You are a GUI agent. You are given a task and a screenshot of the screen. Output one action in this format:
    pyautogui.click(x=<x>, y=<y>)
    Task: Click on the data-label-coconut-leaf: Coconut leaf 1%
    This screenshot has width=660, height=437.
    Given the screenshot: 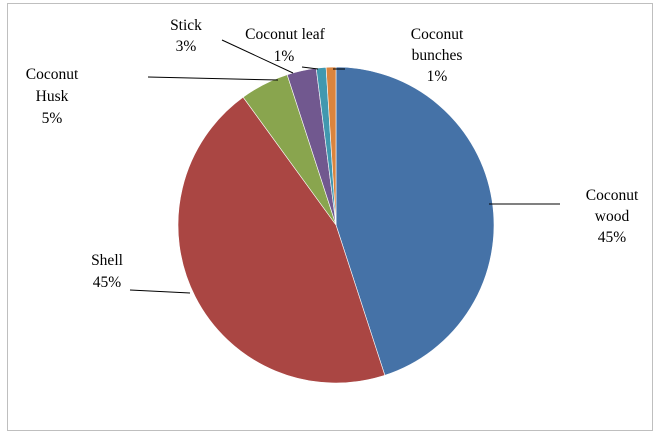 What is the action you would take?
    pyautogui.click(x=285, y=45)
    